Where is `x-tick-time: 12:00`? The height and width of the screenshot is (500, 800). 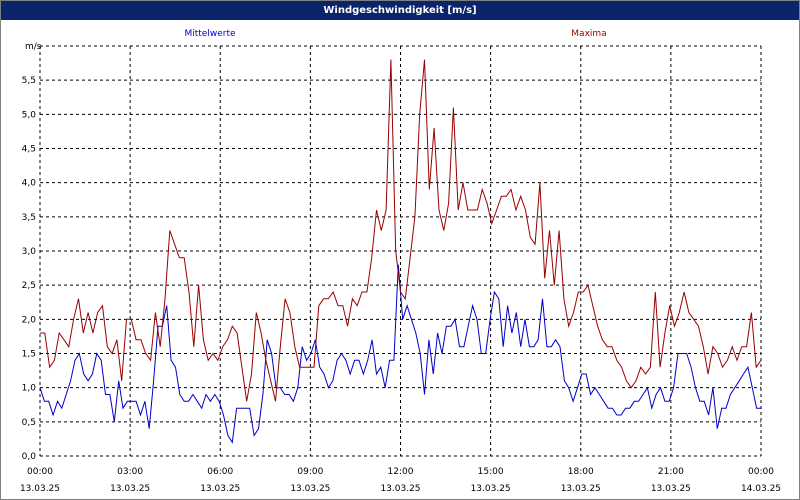 x-tick-time: 12:00 is located at coordinates (401, 472).